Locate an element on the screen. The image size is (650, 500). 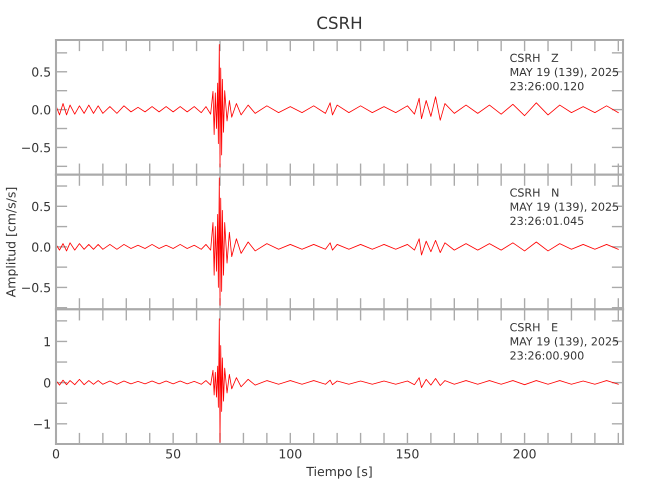
y-axis-title: Amplitud [cm/s/s] is located at coordinates (12, 243).